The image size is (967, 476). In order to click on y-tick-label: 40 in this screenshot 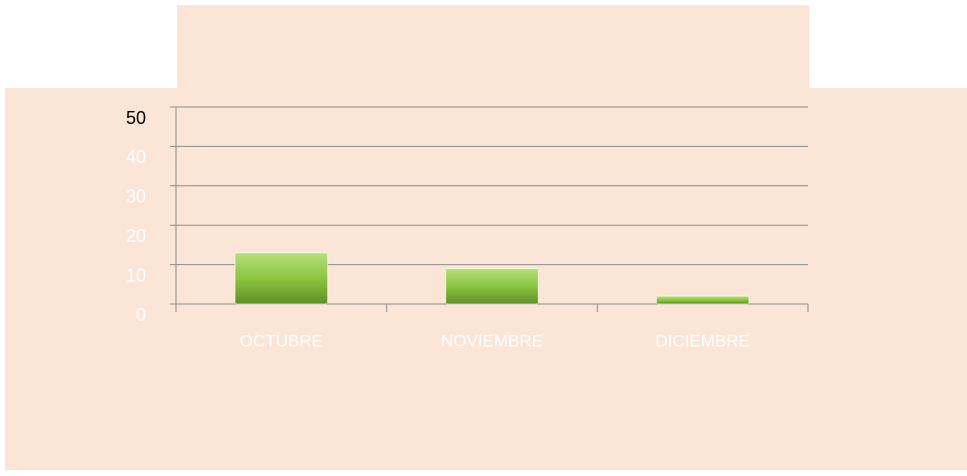, I will do `click(136, 157)`.